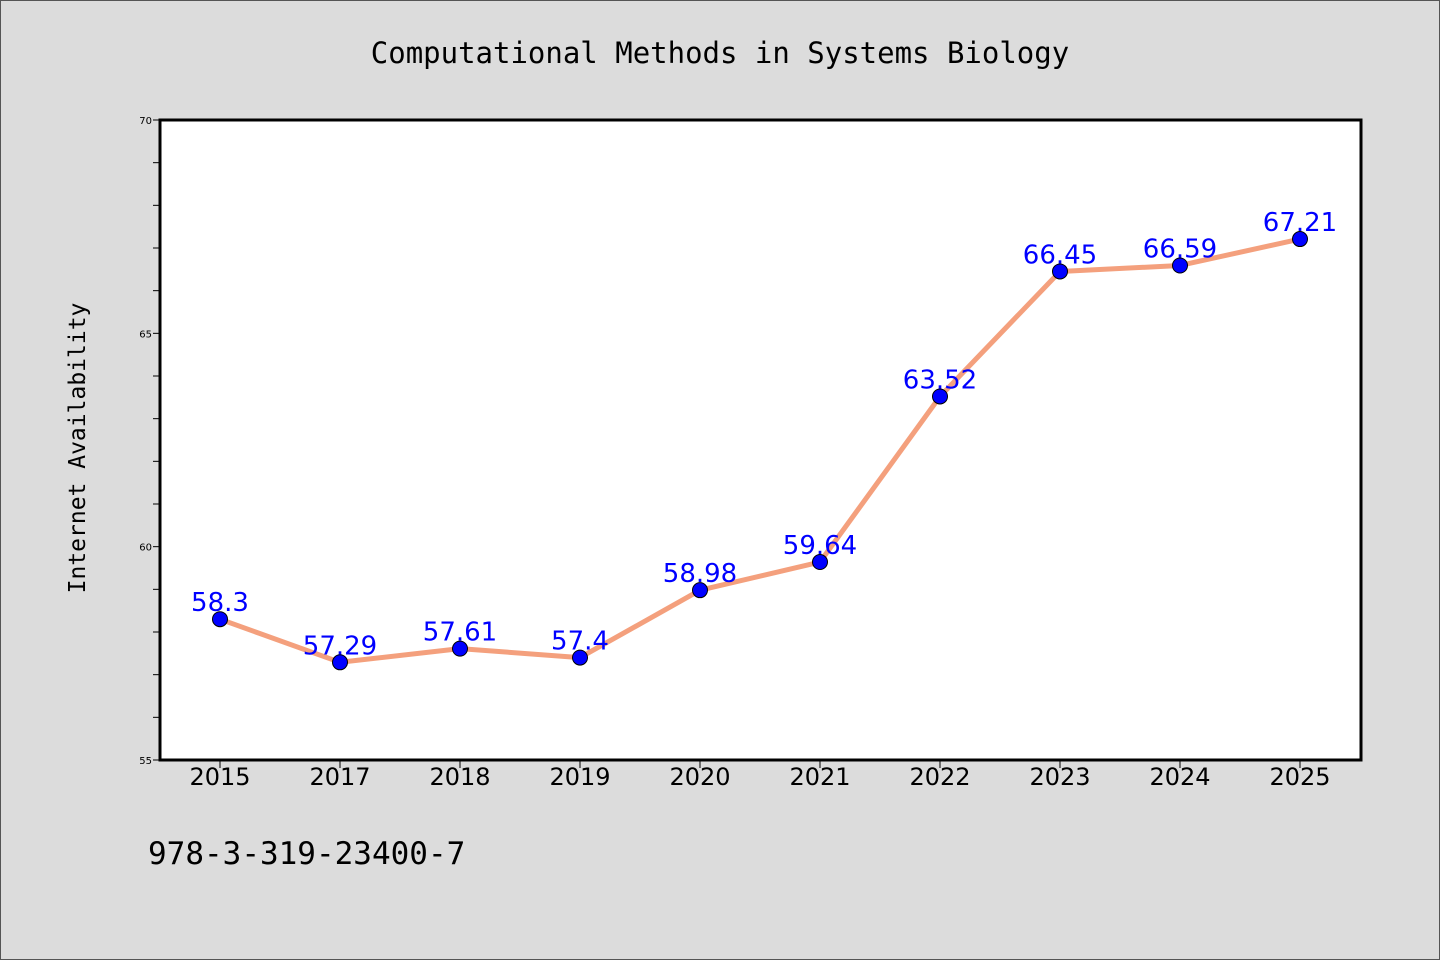 This screenshot has height=960, width=1440. Describe the element at coordinates (820, 546) in the screenshot. I see `data-label: 59.64` at that location.